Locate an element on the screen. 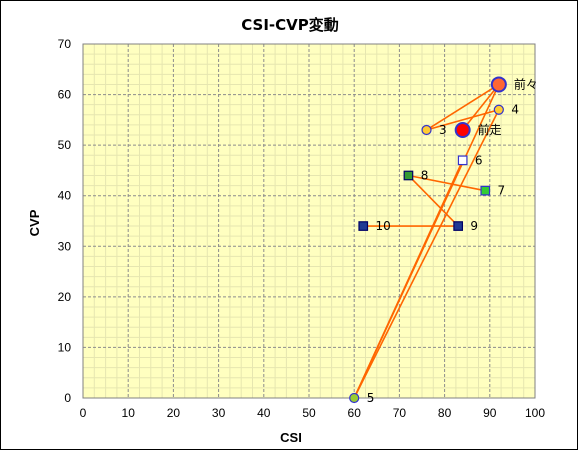 The width and height of the screenshot is (578, 451). y-tick-label: 20 is located at coordinates (65, 297).